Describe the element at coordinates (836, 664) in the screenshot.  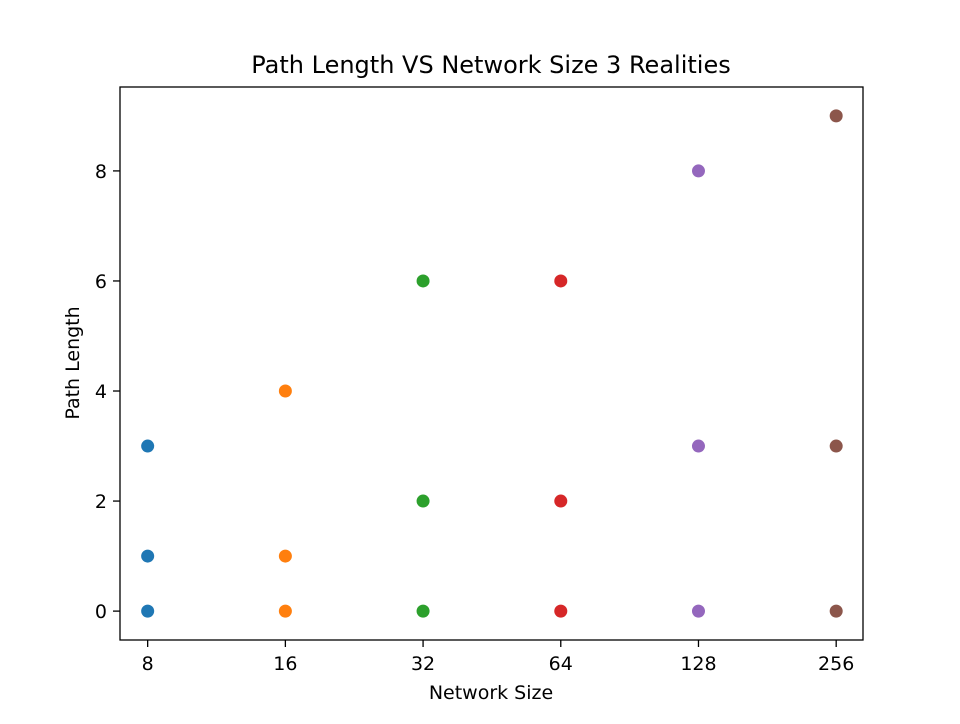
I see `x-tick-label-5: 256` at that location.